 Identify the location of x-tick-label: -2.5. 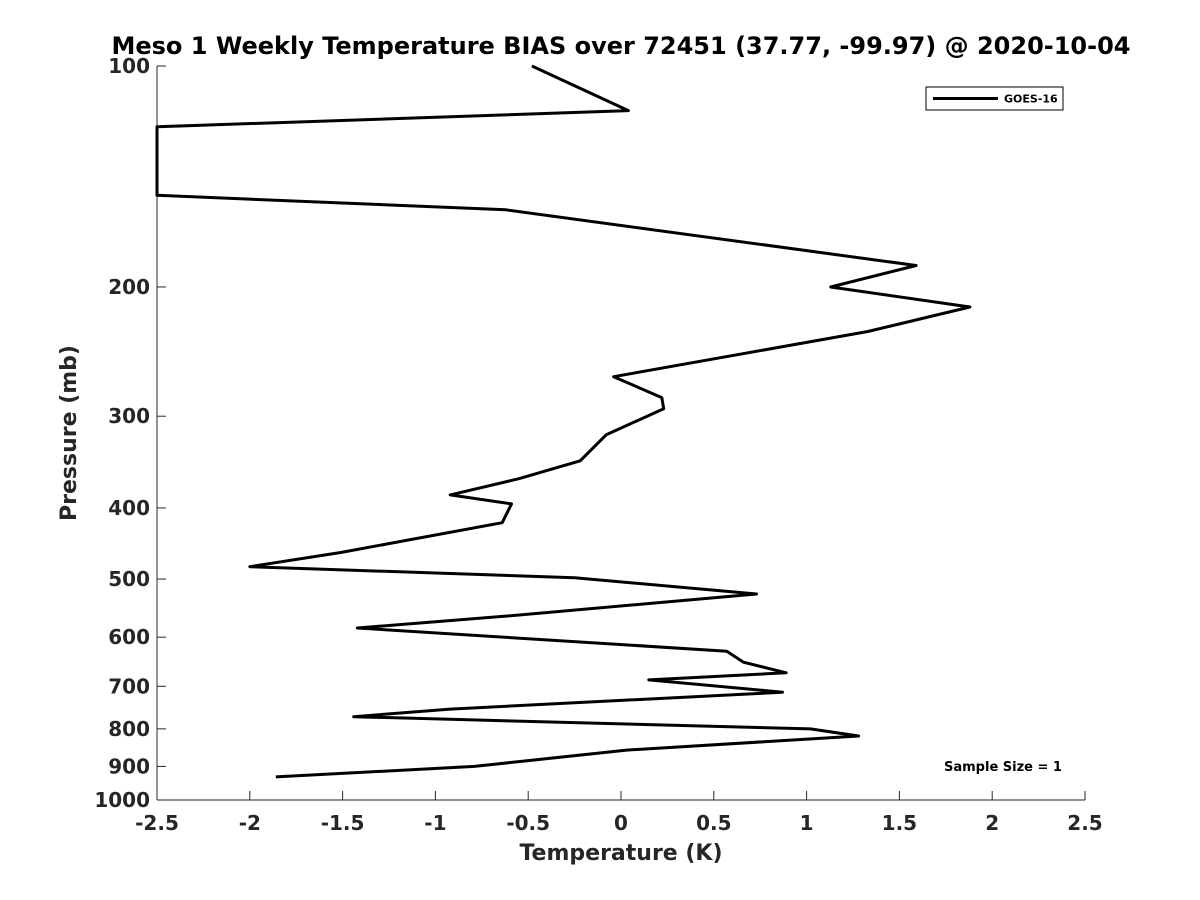
(157, 823).